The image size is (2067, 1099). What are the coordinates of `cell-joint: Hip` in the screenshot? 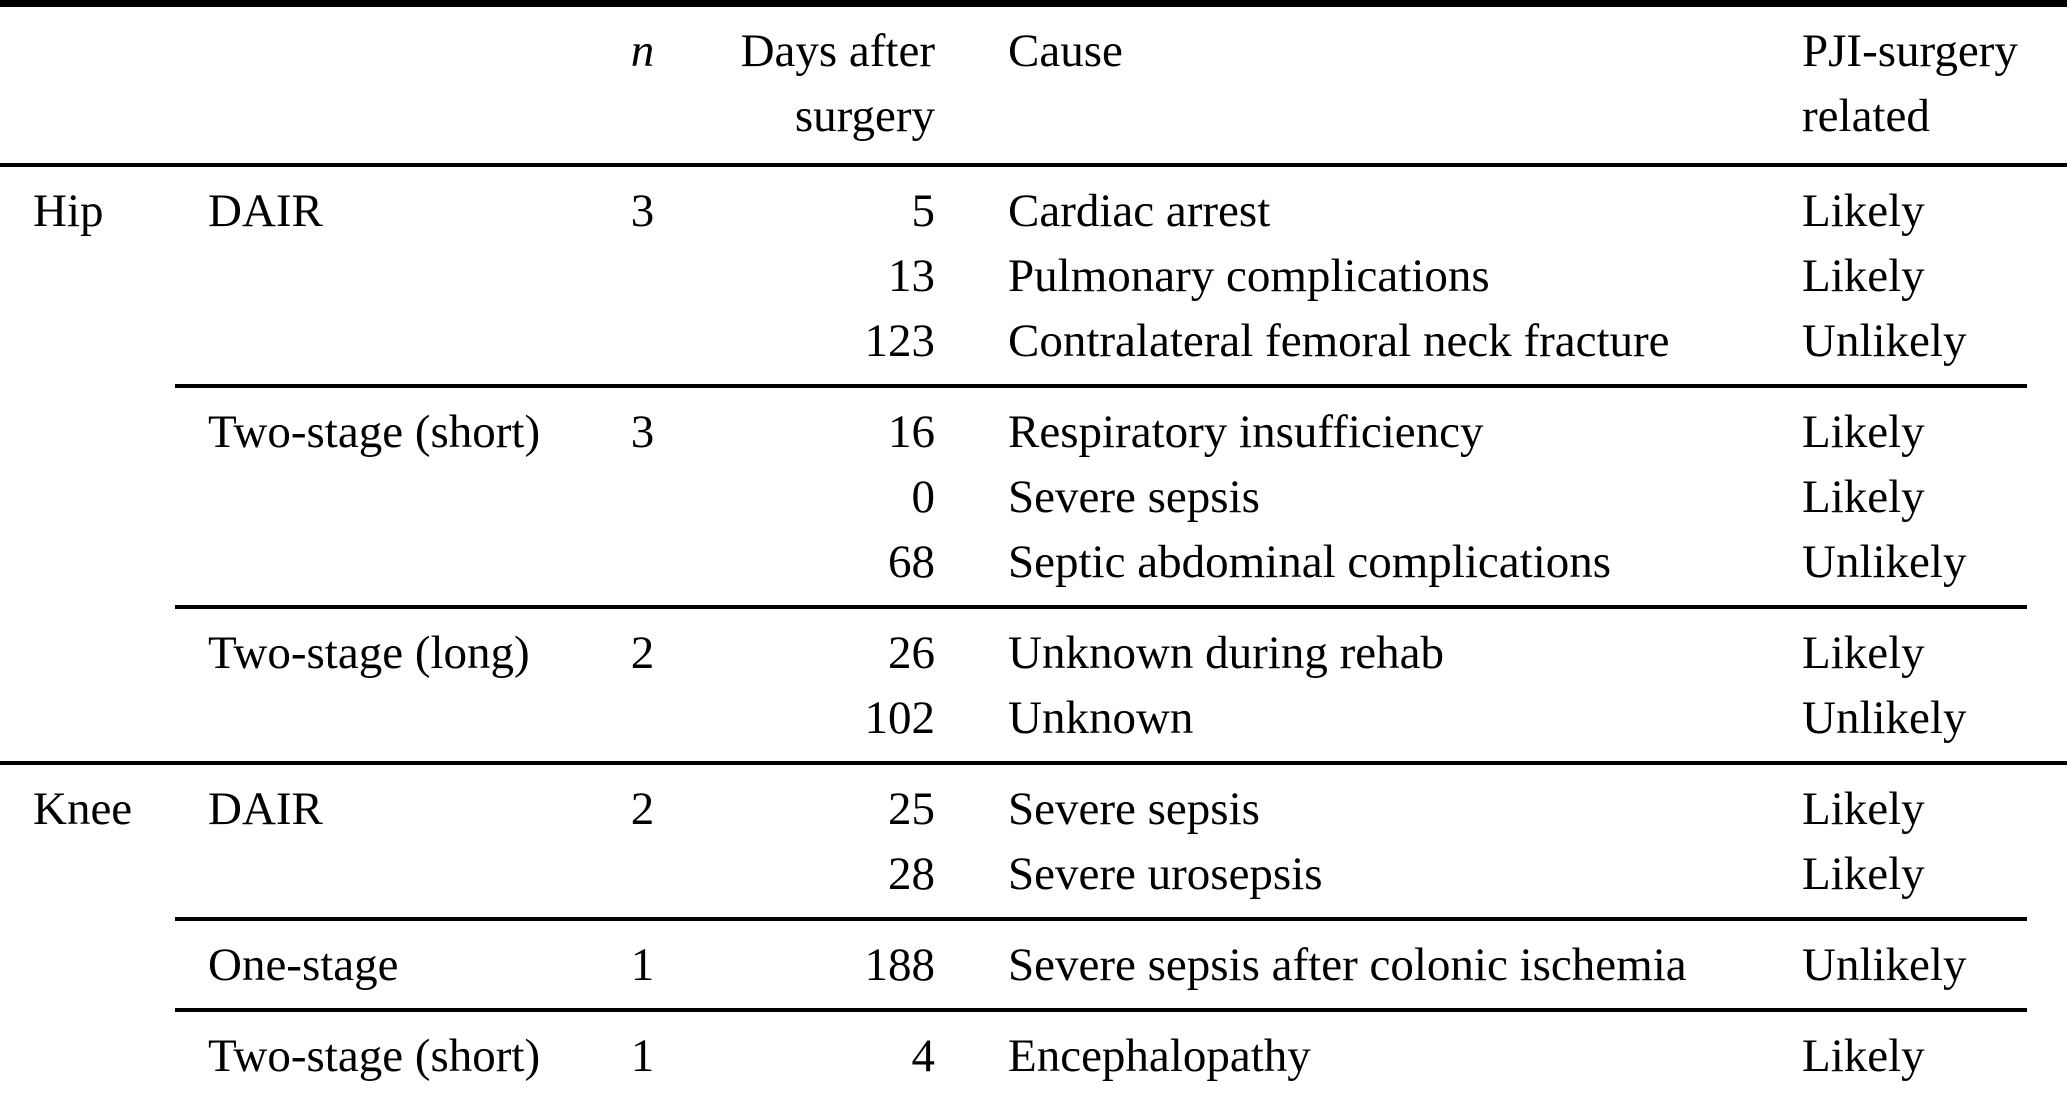 It's located at (68, 211).